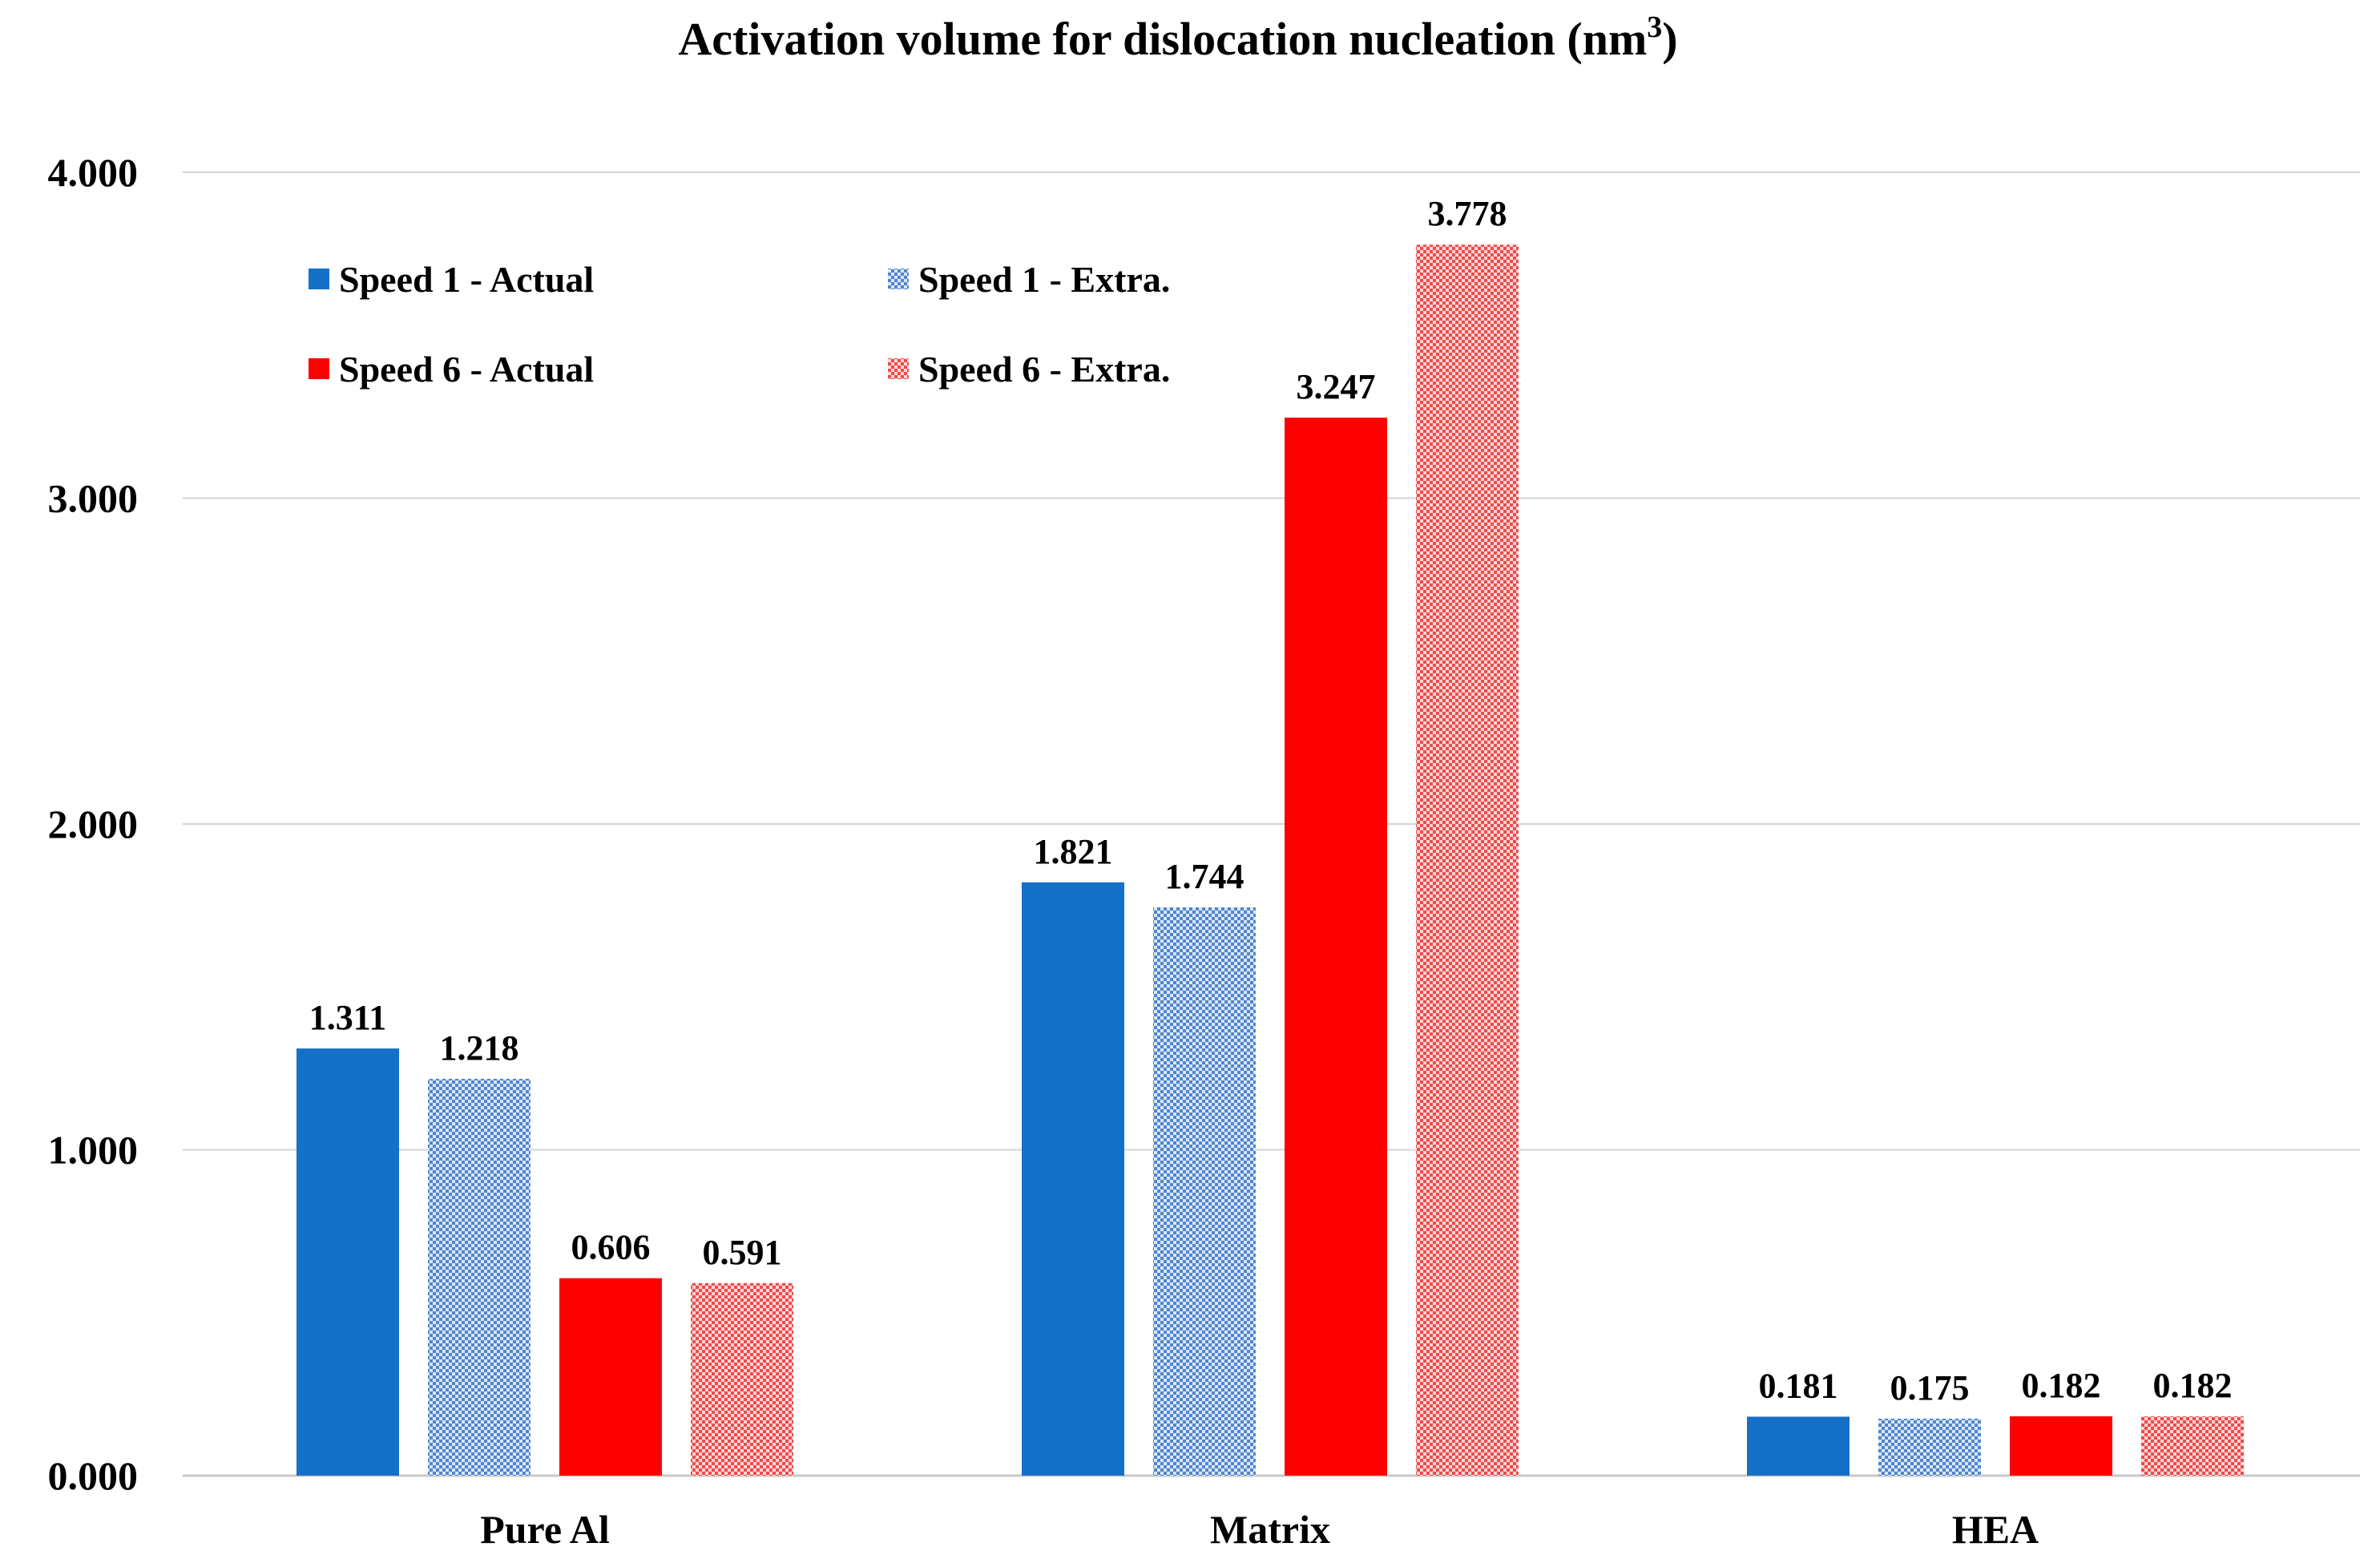  What do you see at coordinates (611, 1247) in the screenshot?
I see `data-label: 0.606` at bounding box center [611, 1247].